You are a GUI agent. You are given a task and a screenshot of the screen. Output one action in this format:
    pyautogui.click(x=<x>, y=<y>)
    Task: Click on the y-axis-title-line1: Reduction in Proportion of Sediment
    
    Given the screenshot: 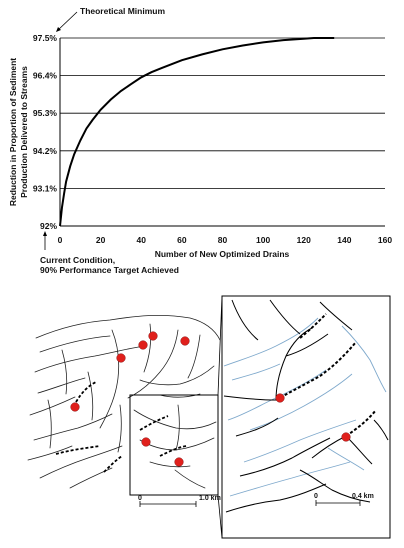 What is the action you would take?
    pyautogui.click(x=13, y=132)
    